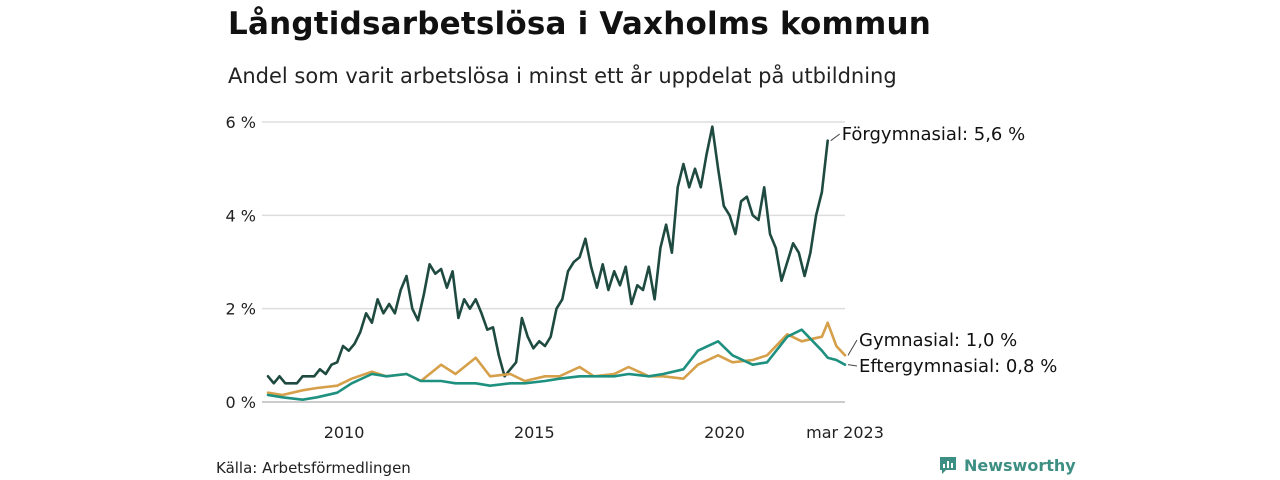  What do you see at coordinates (948, 465) in the screenshot?
I see `chart-bubble-icon` at bounding box center [948, 465].